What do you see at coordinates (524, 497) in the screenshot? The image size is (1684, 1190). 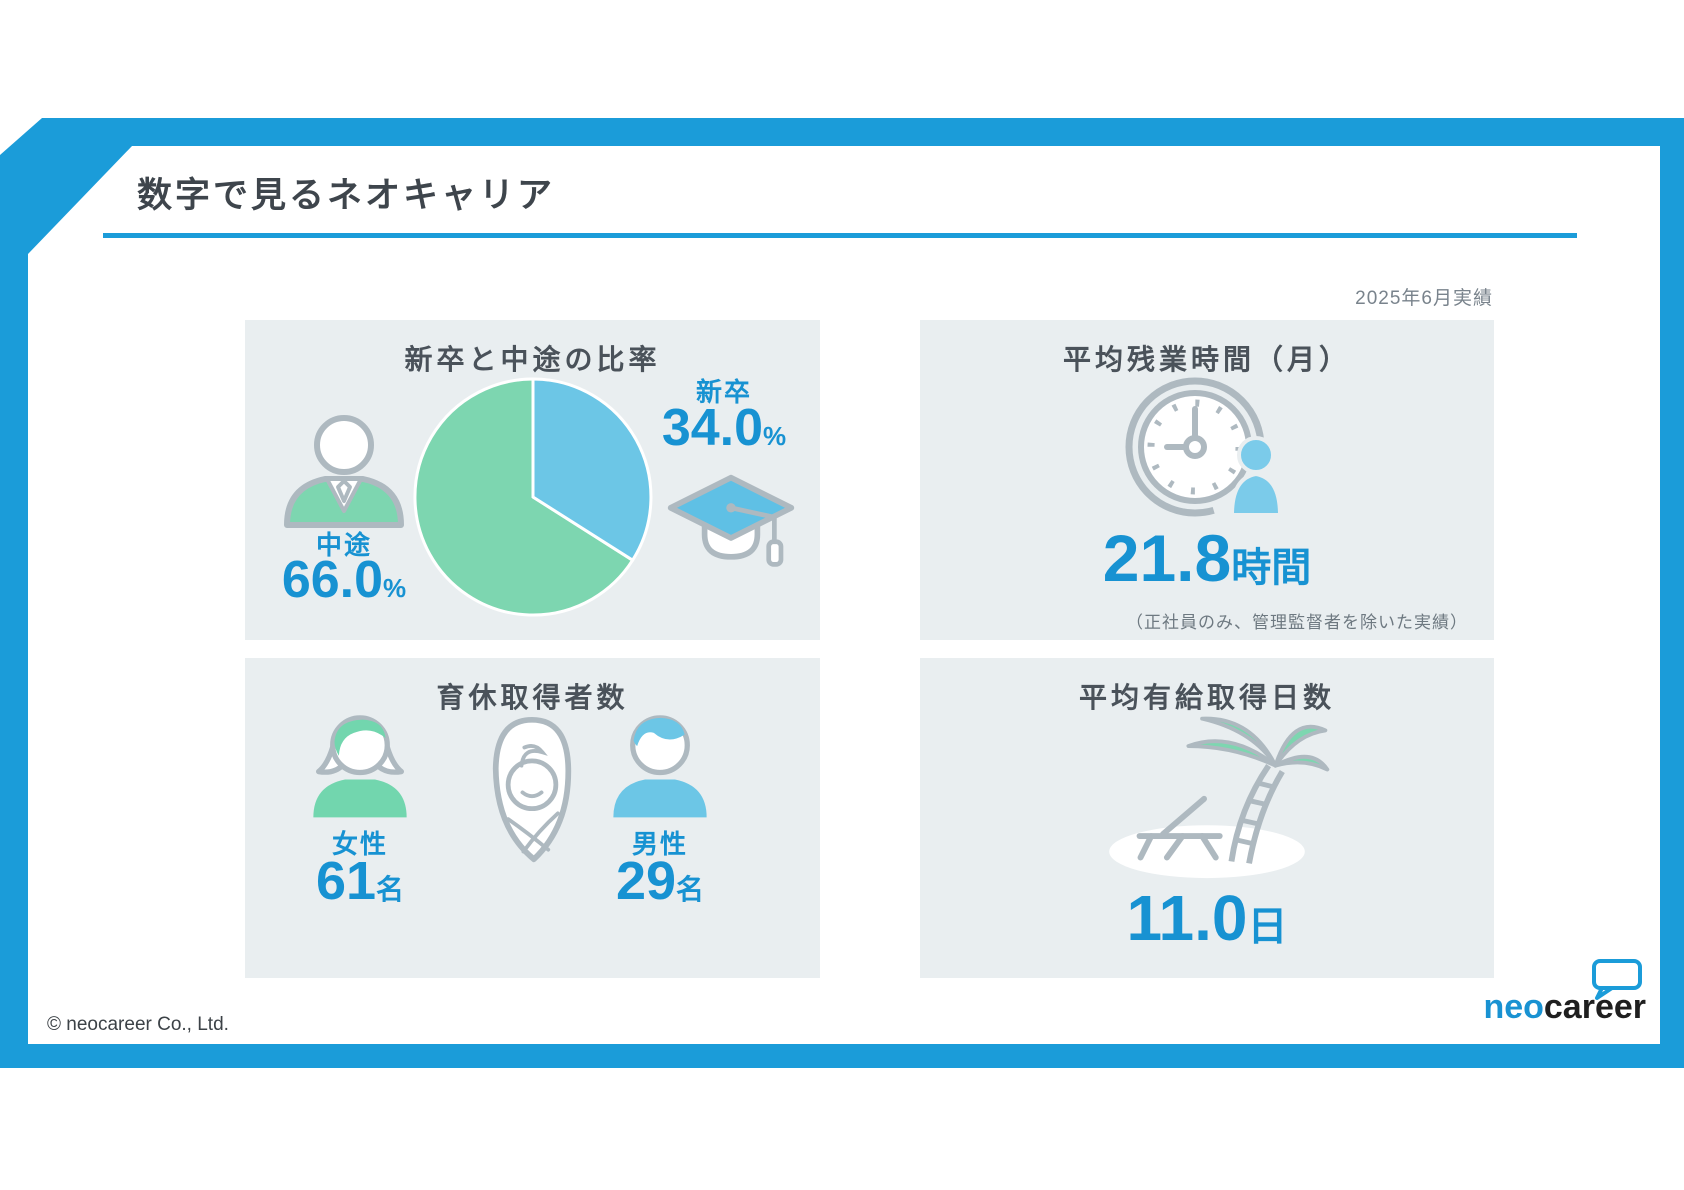 I see `pie-slice-chuto` at bounding box center [524, 497].